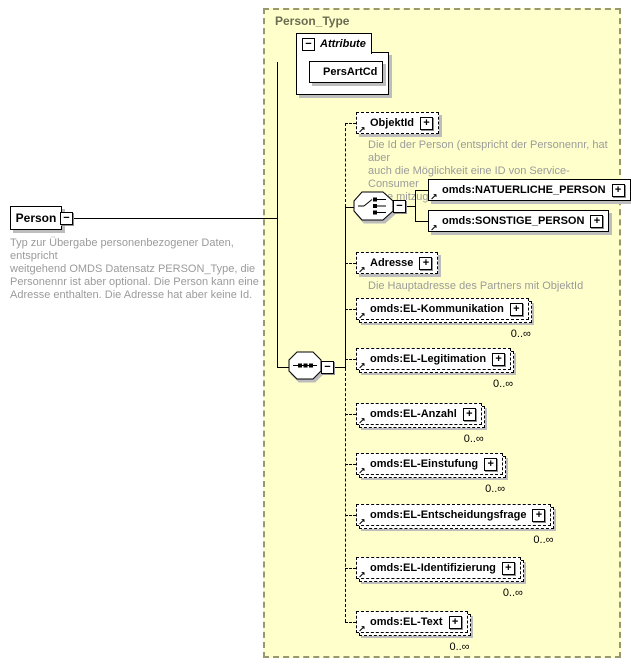  I want to click on element-name: Adresse, so click(392, 263).